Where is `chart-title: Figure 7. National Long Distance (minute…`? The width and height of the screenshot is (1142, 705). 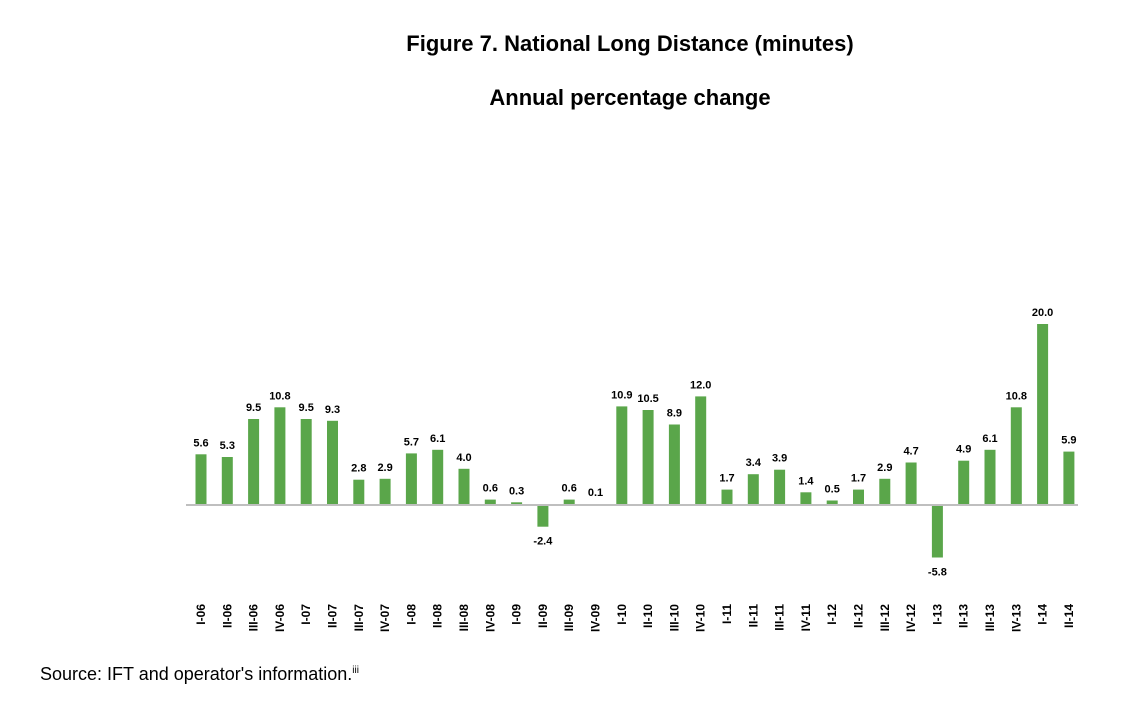 chart-title: Figure 7. National Long Distance (minute… is located at coordinates (630, 43).